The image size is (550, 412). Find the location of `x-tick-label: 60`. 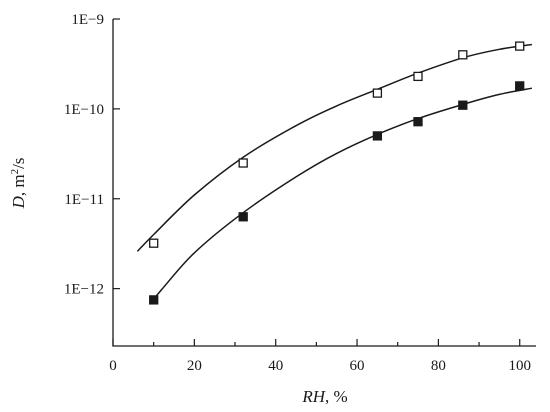

x-tick-label: 60 is located at coordinates (357, 366).